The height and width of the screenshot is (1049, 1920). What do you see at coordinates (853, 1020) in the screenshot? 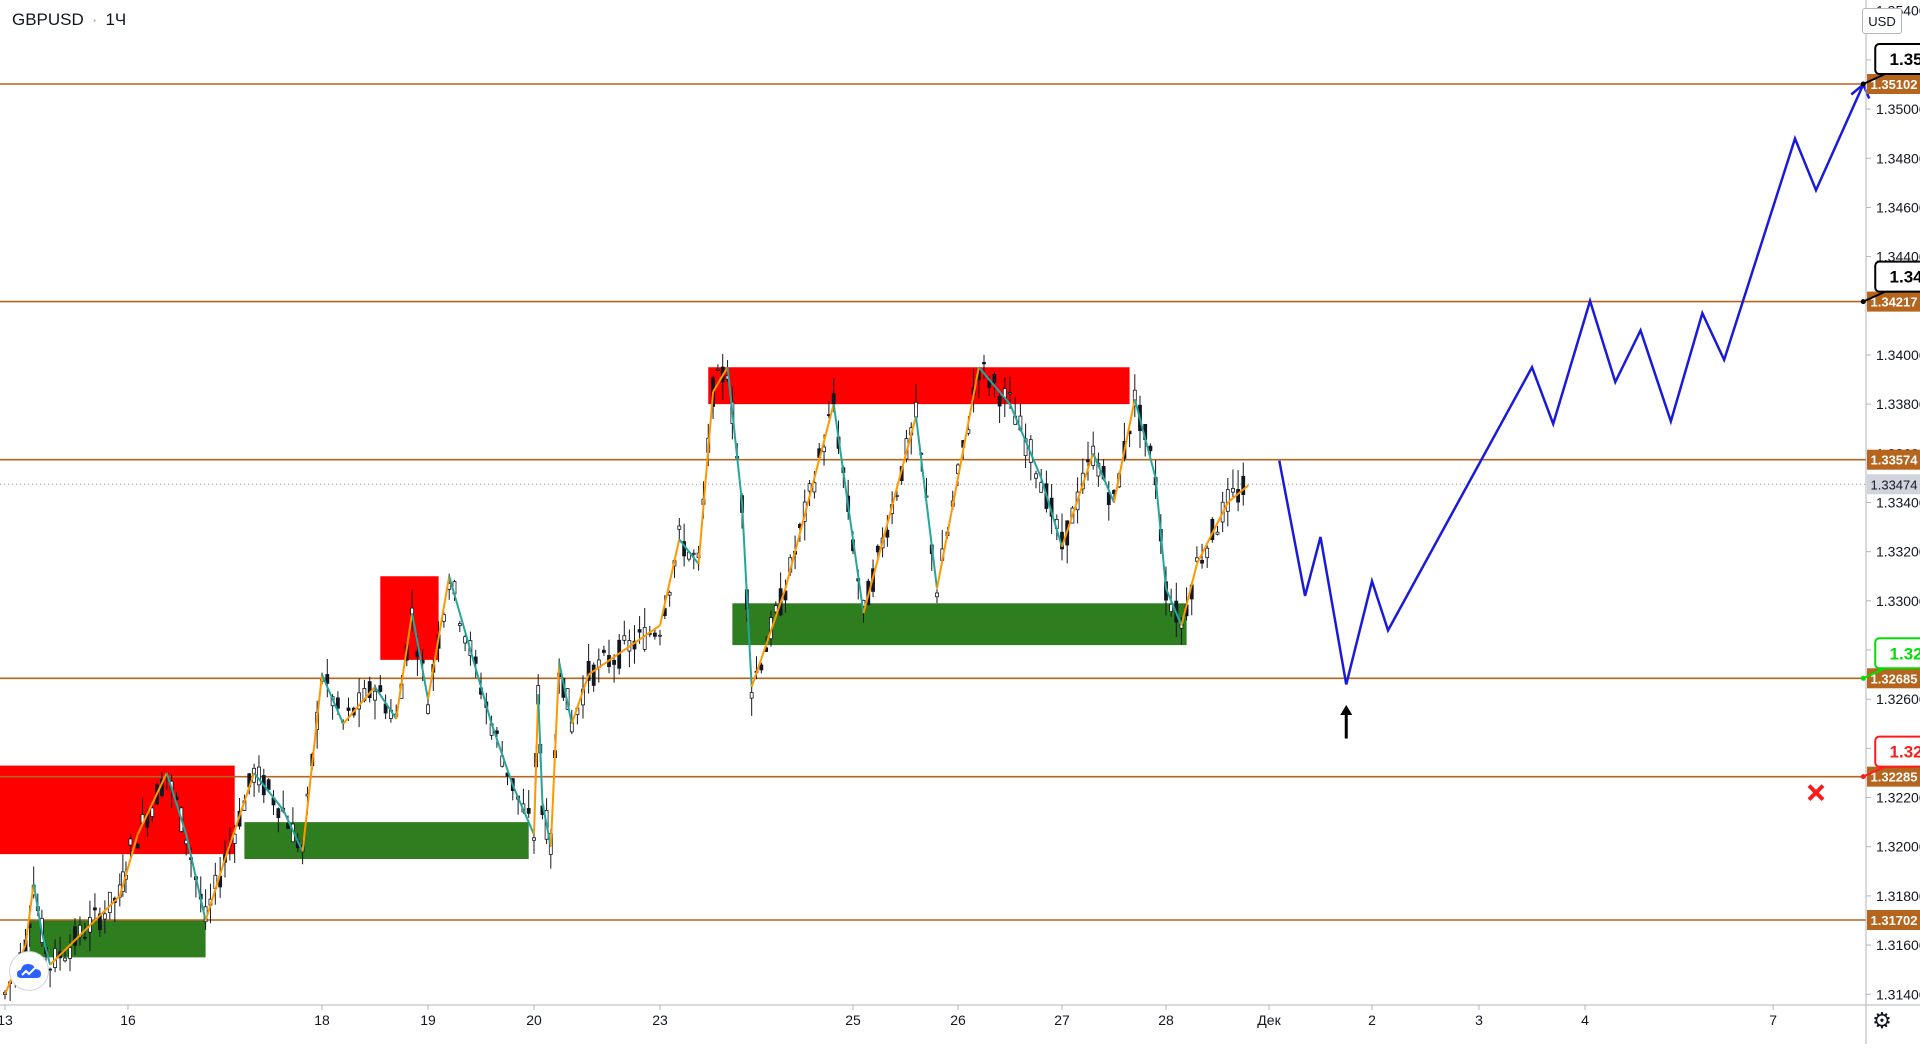
I see `time-tick-label: 25` at bounding box center [853, 1020].